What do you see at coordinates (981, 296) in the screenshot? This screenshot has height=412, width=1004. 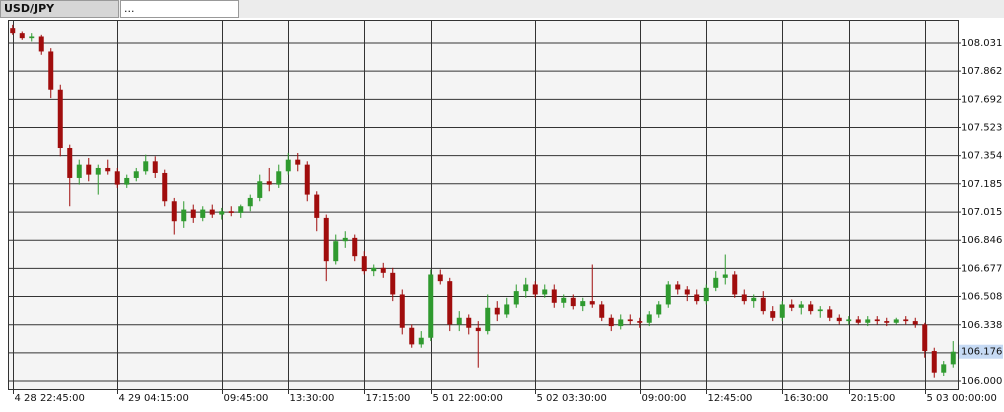 I see `y-tick-label: 106.508` at bounding box center [981, 296].